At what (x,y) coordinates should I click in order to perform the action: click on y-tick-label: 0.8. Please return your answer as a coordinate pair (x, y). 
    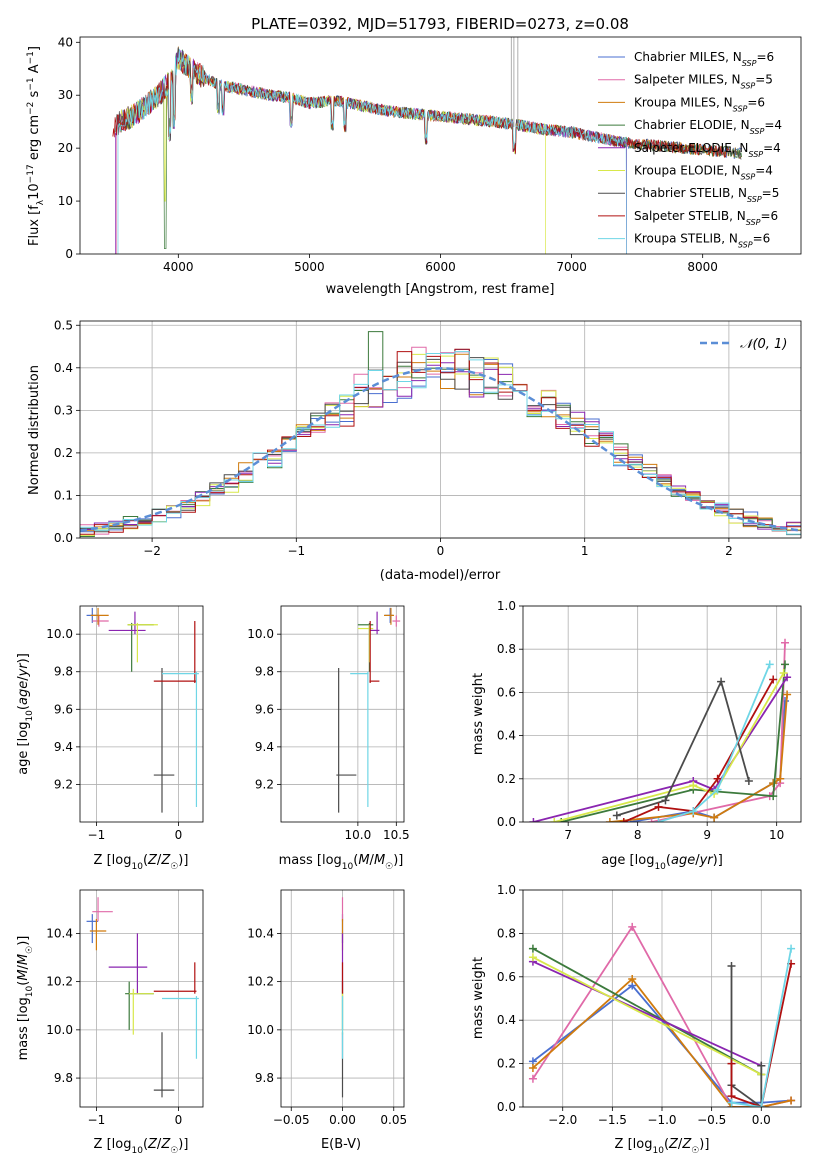
    Looking at the image, I should click on (506, 649).